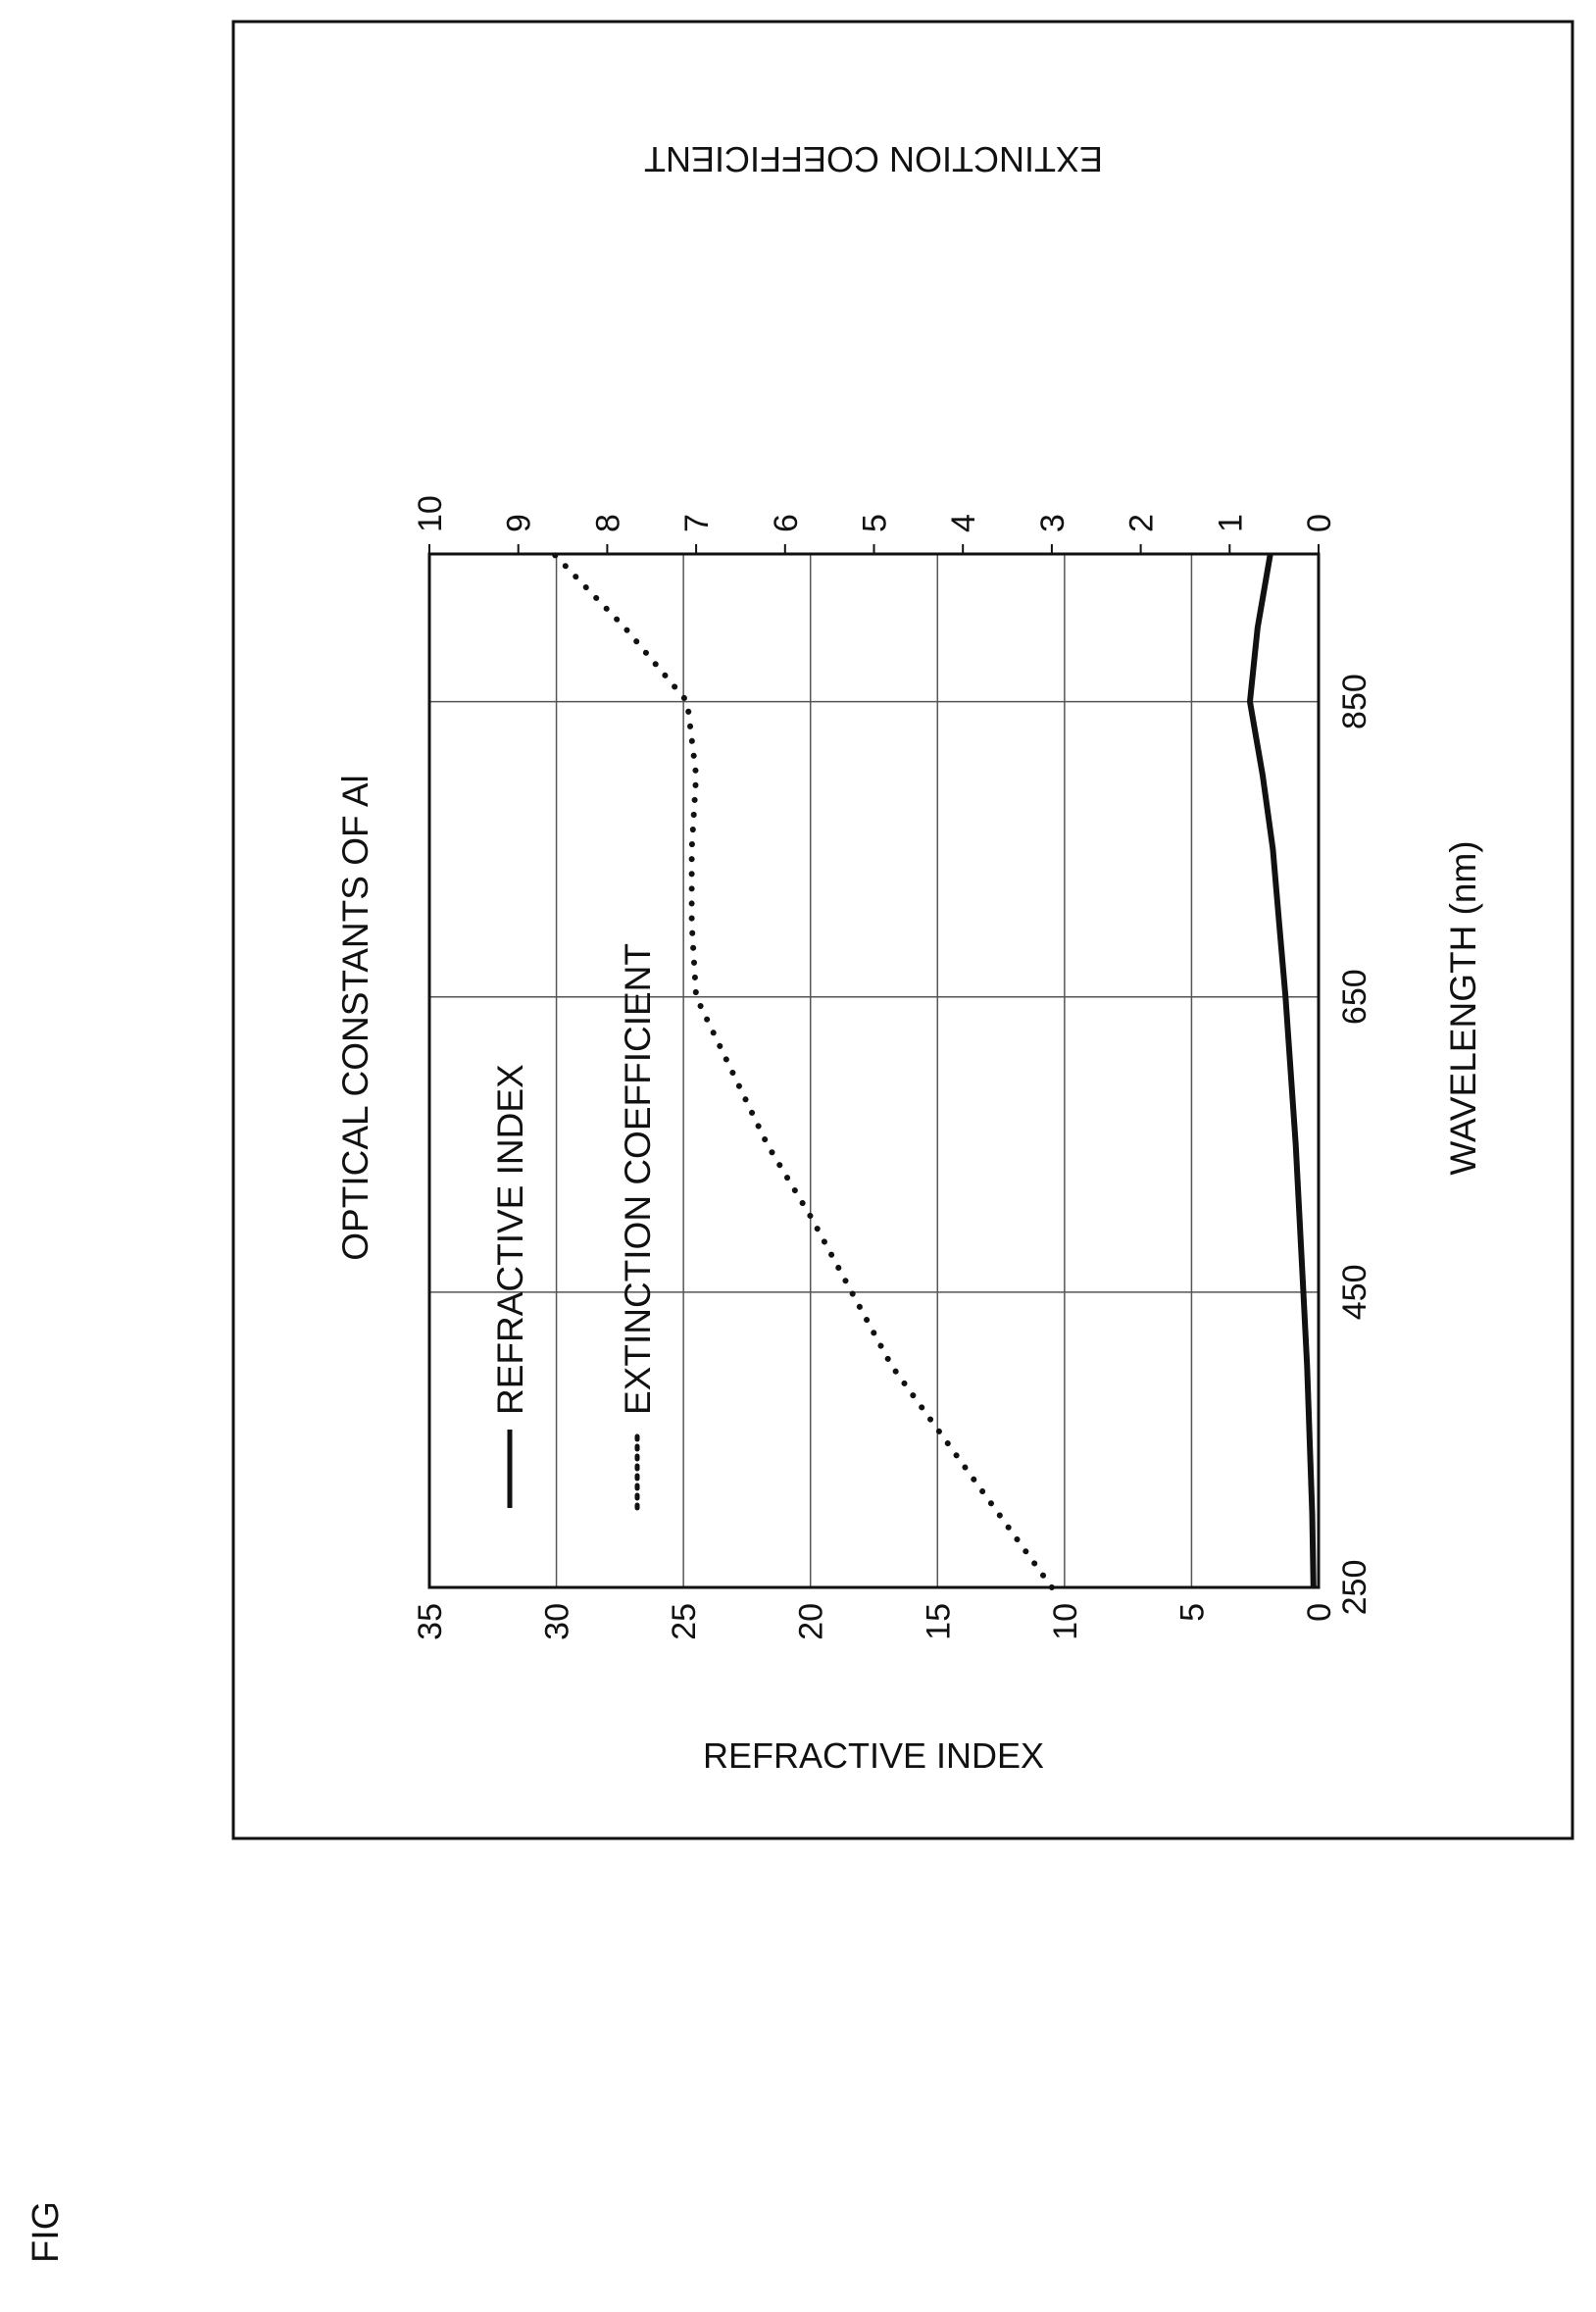 This screenshot has height=2312, width=1596. Describe the element at coordinates (1282, 1070) in the screenshot. I see `series-line-refractive-index` at that location.